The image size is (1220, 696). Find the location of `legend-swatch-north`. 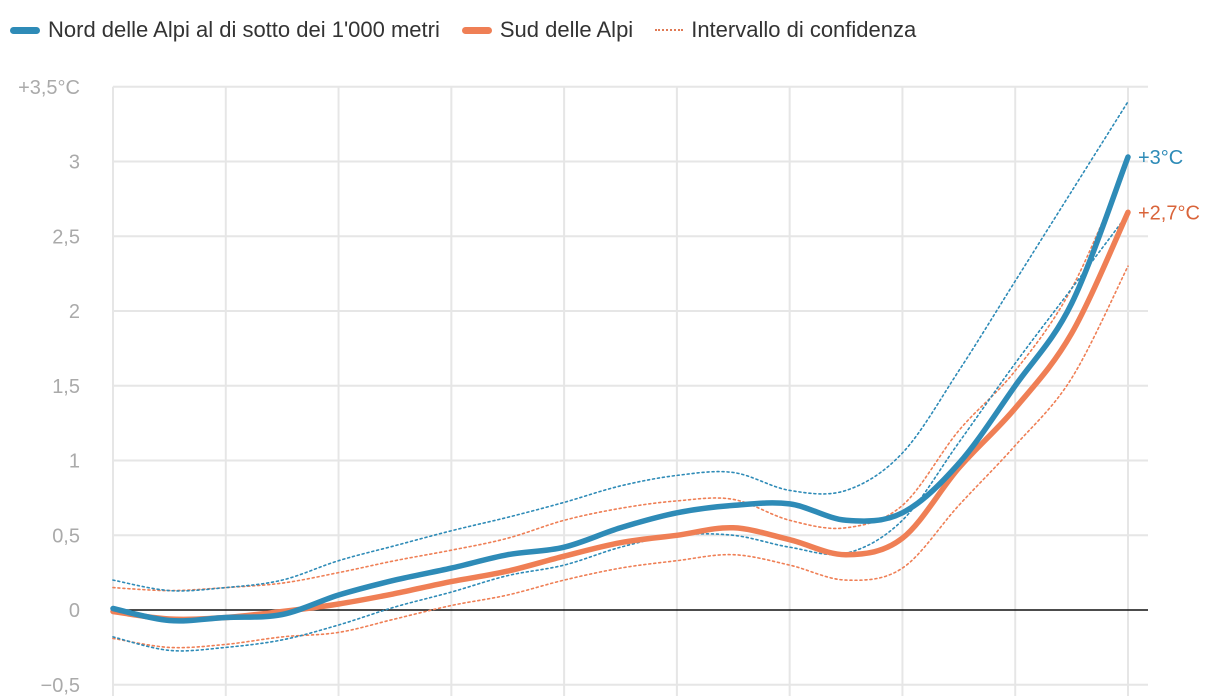

legend-swatch-north is located at coordinates (25, 30).